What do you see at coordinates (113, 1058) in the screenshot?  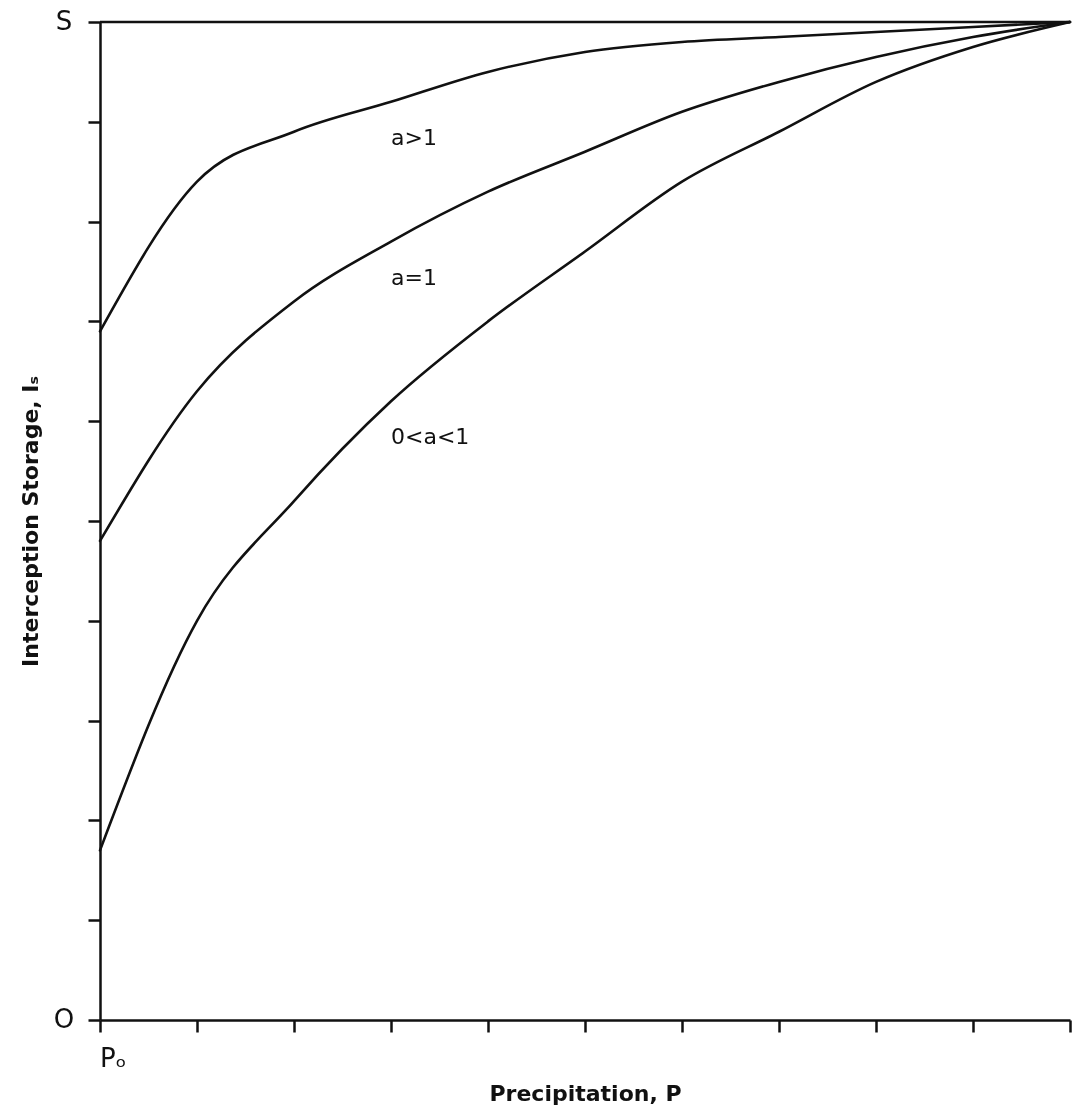 I see `text: Pₒ` at bounding box center [113, 1058].